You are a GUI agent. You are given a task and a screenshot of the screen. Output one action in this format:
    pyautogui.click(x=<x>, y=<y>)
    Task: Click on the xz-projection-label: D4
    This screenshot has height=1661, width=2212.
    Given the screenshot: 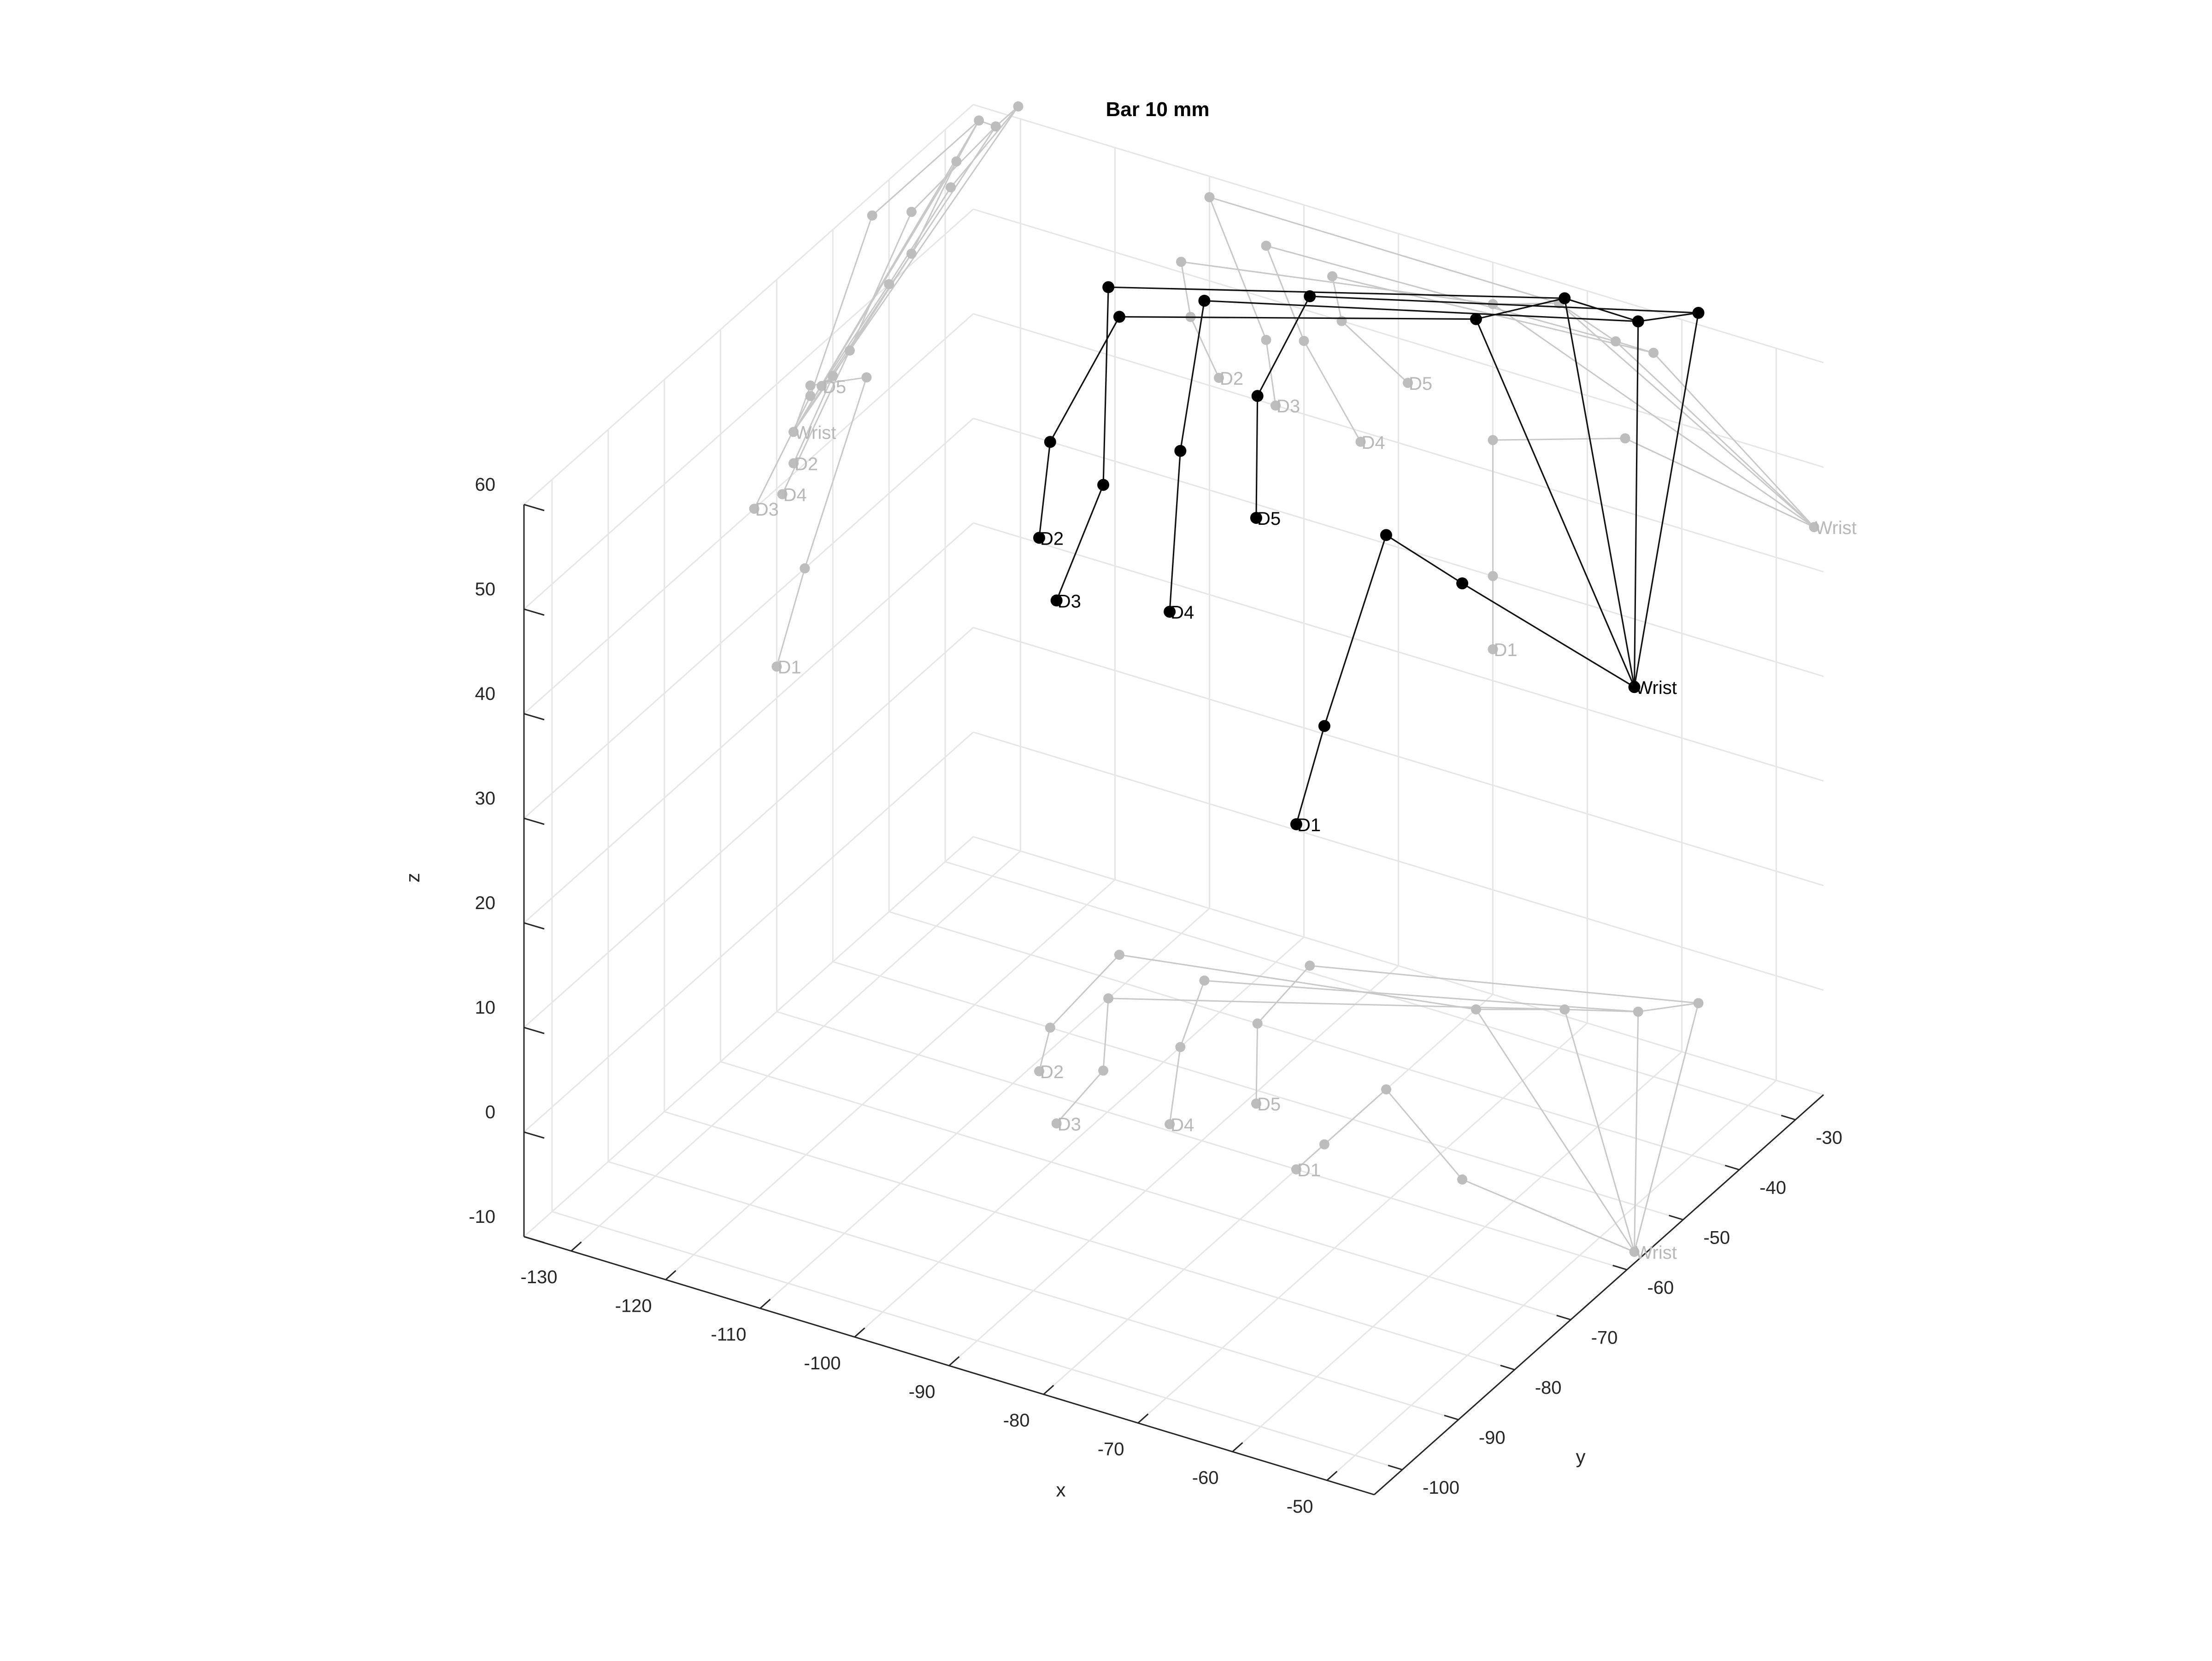 What is the action you would take?
    pyautogui.click(x=1373, y=443)
    